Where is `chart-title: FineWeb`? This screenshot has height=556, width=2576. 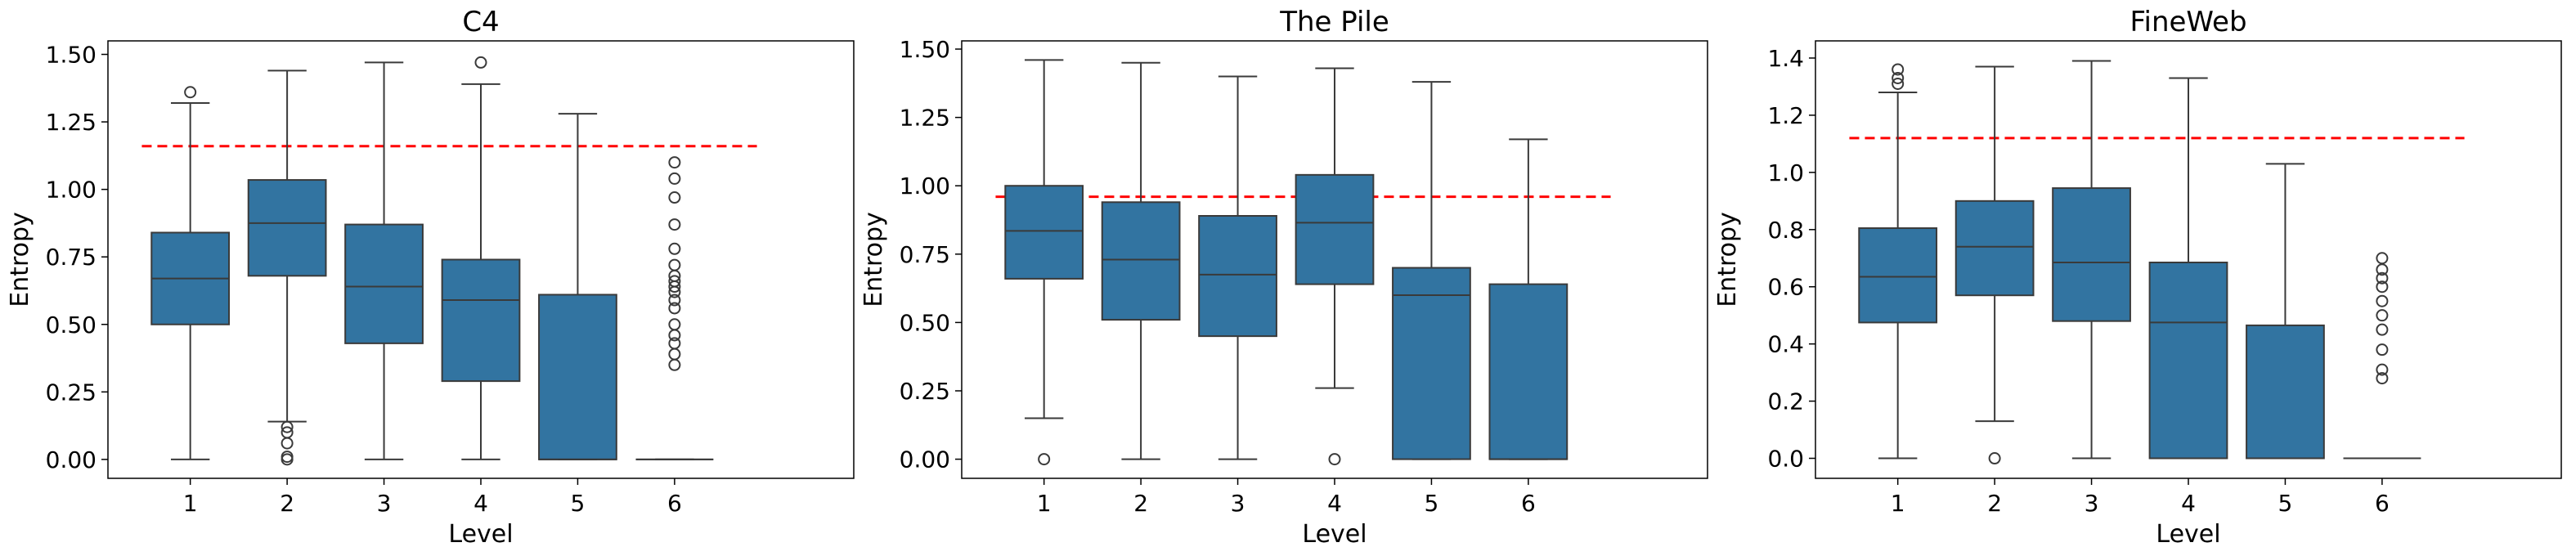
chart-title: FineWeb is located at coordinates (2188, 22).